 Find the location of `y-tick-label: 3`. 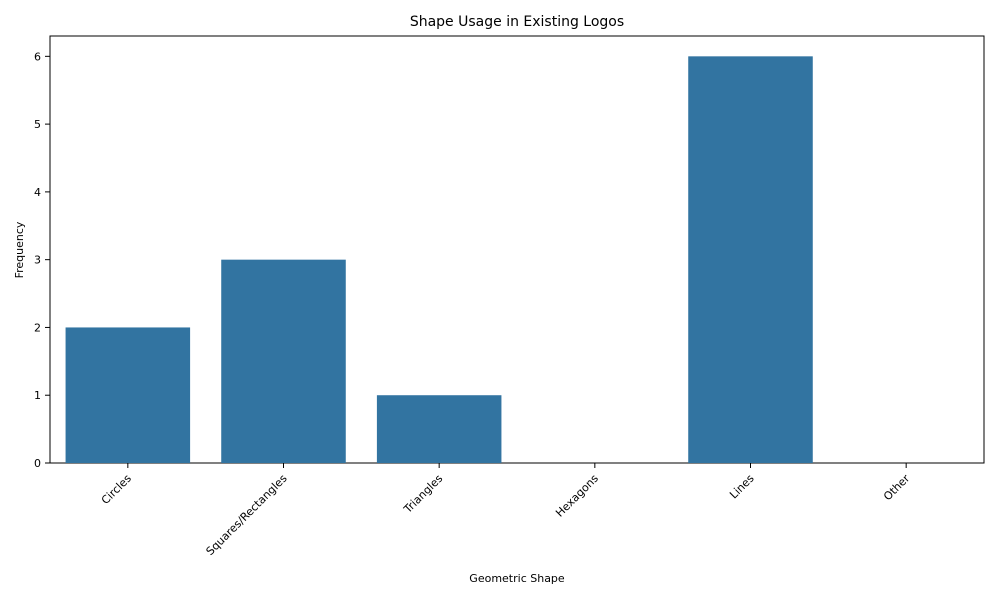

y-tick-label: 3 is located at coordinates (37, 260).